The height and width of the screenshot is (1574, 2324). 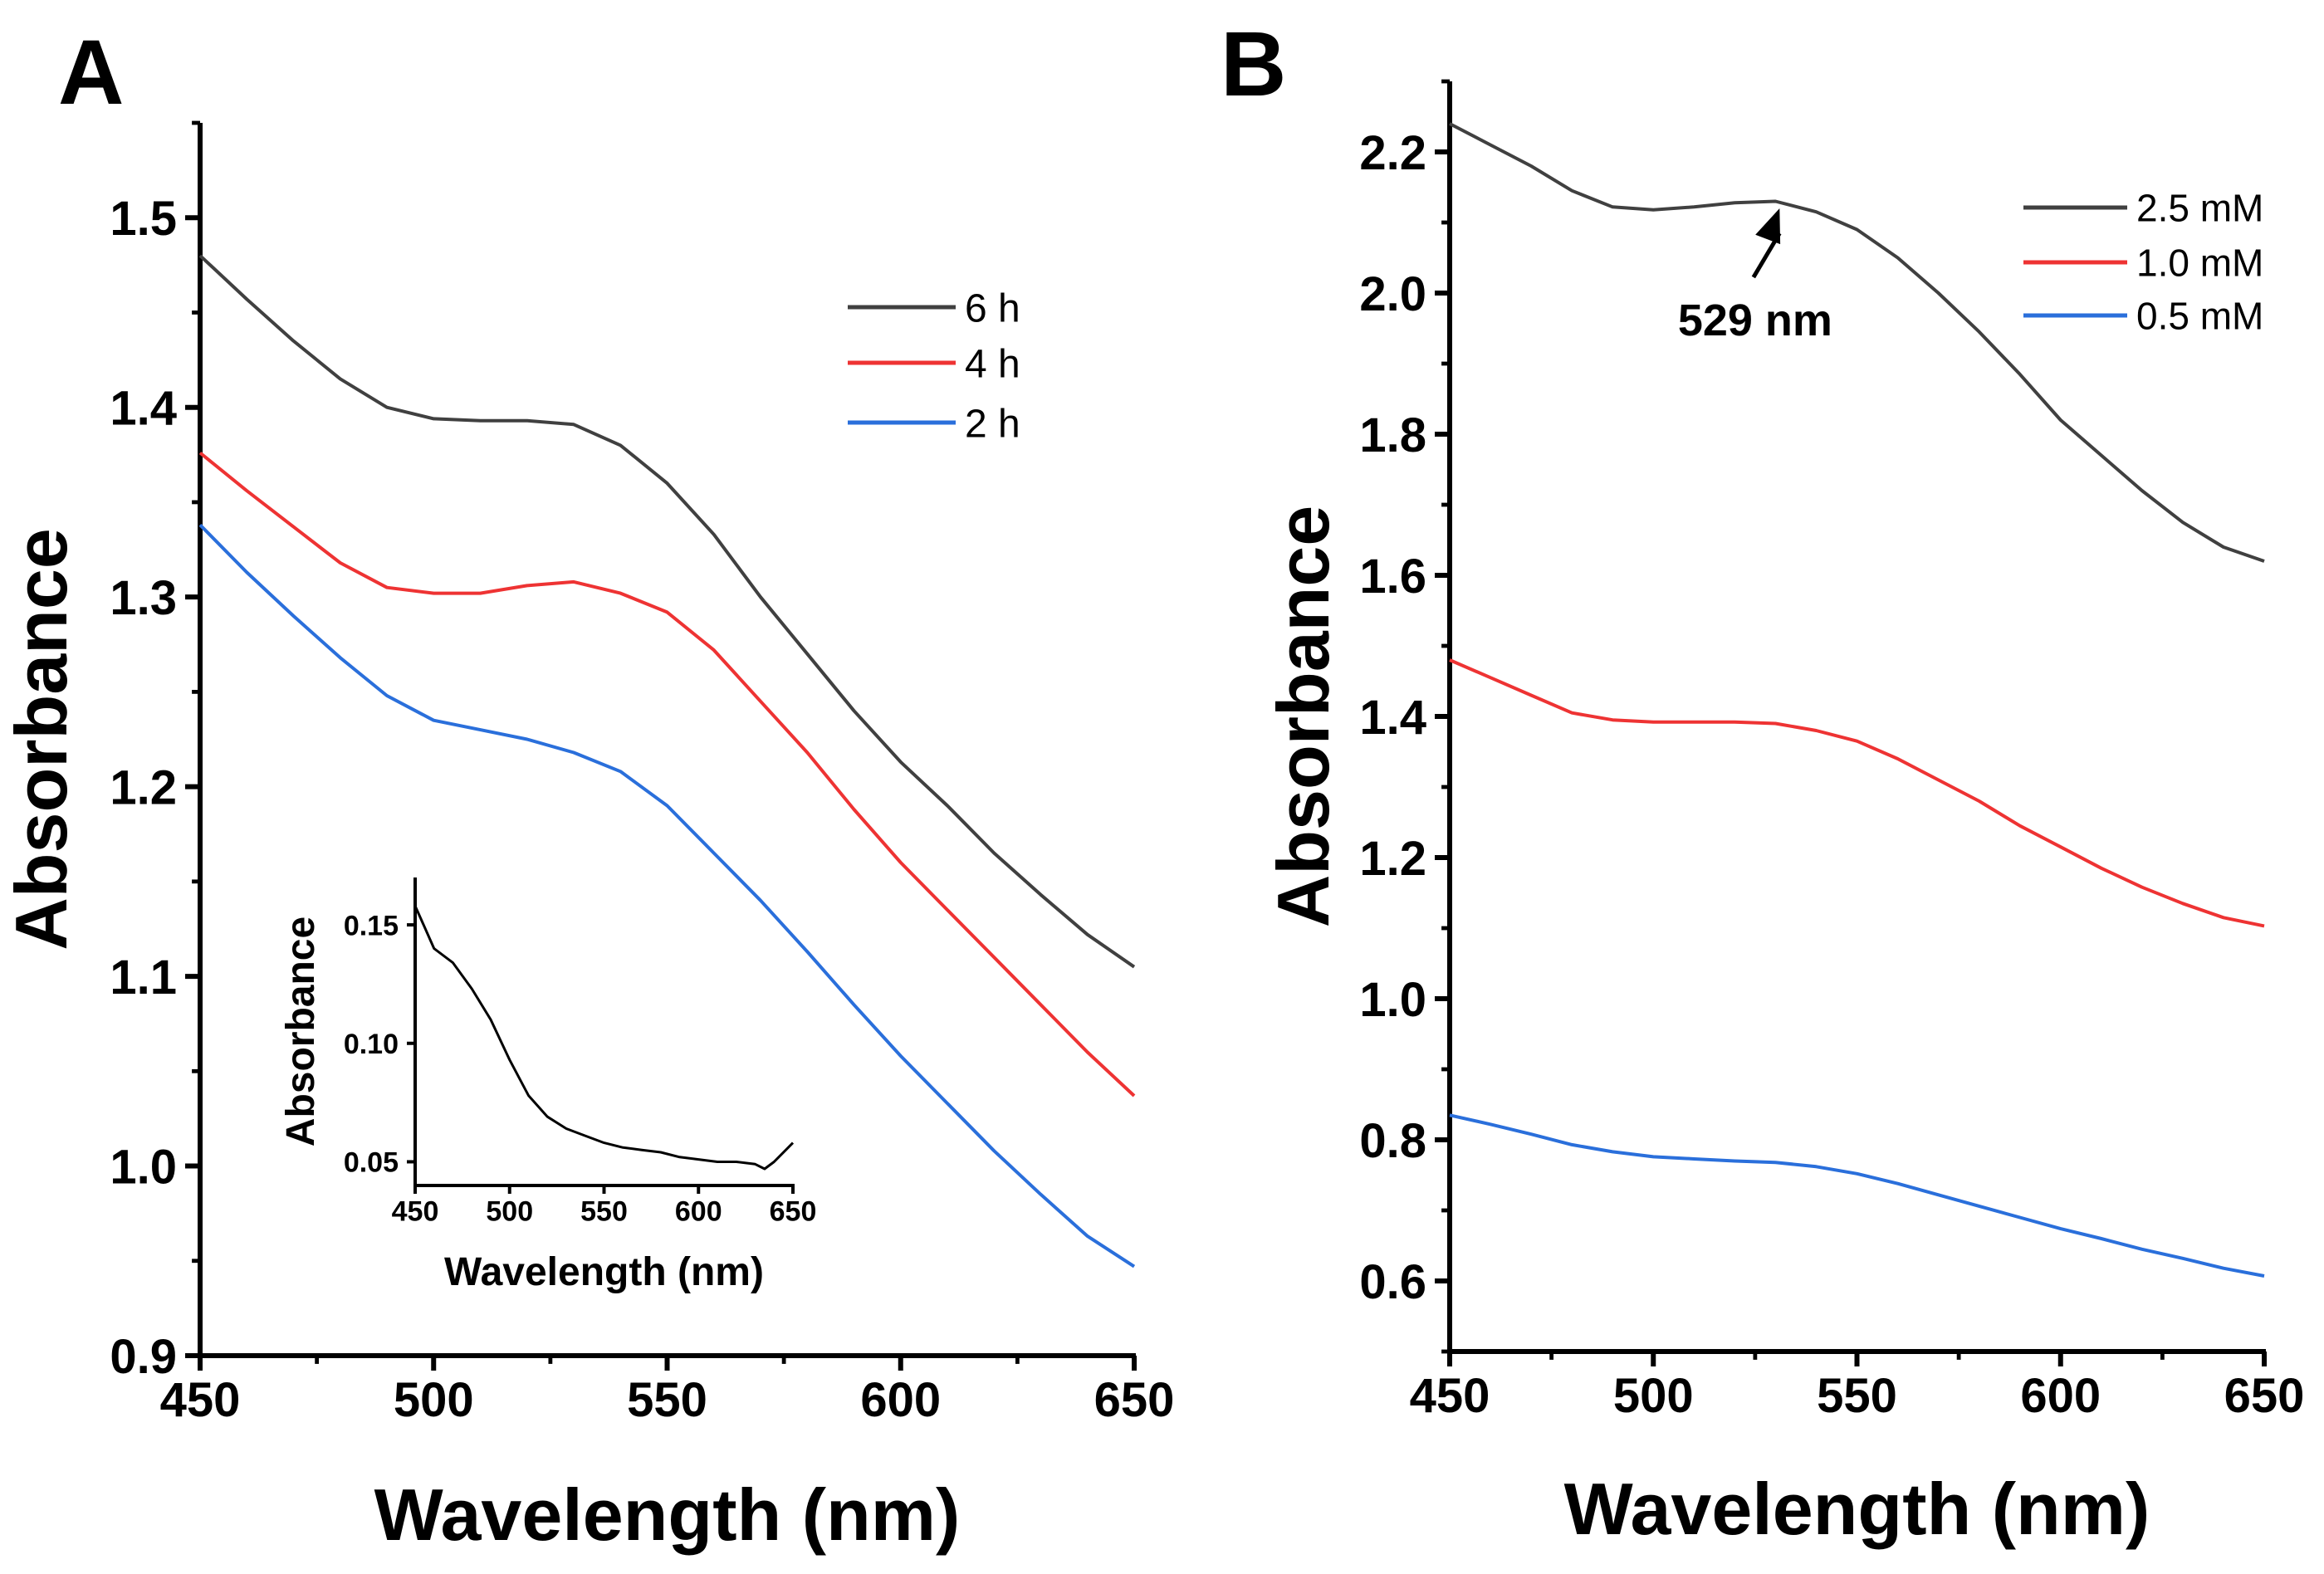 I want to click on y-tick-label: 0.6, so click(x=1392, y=1282).